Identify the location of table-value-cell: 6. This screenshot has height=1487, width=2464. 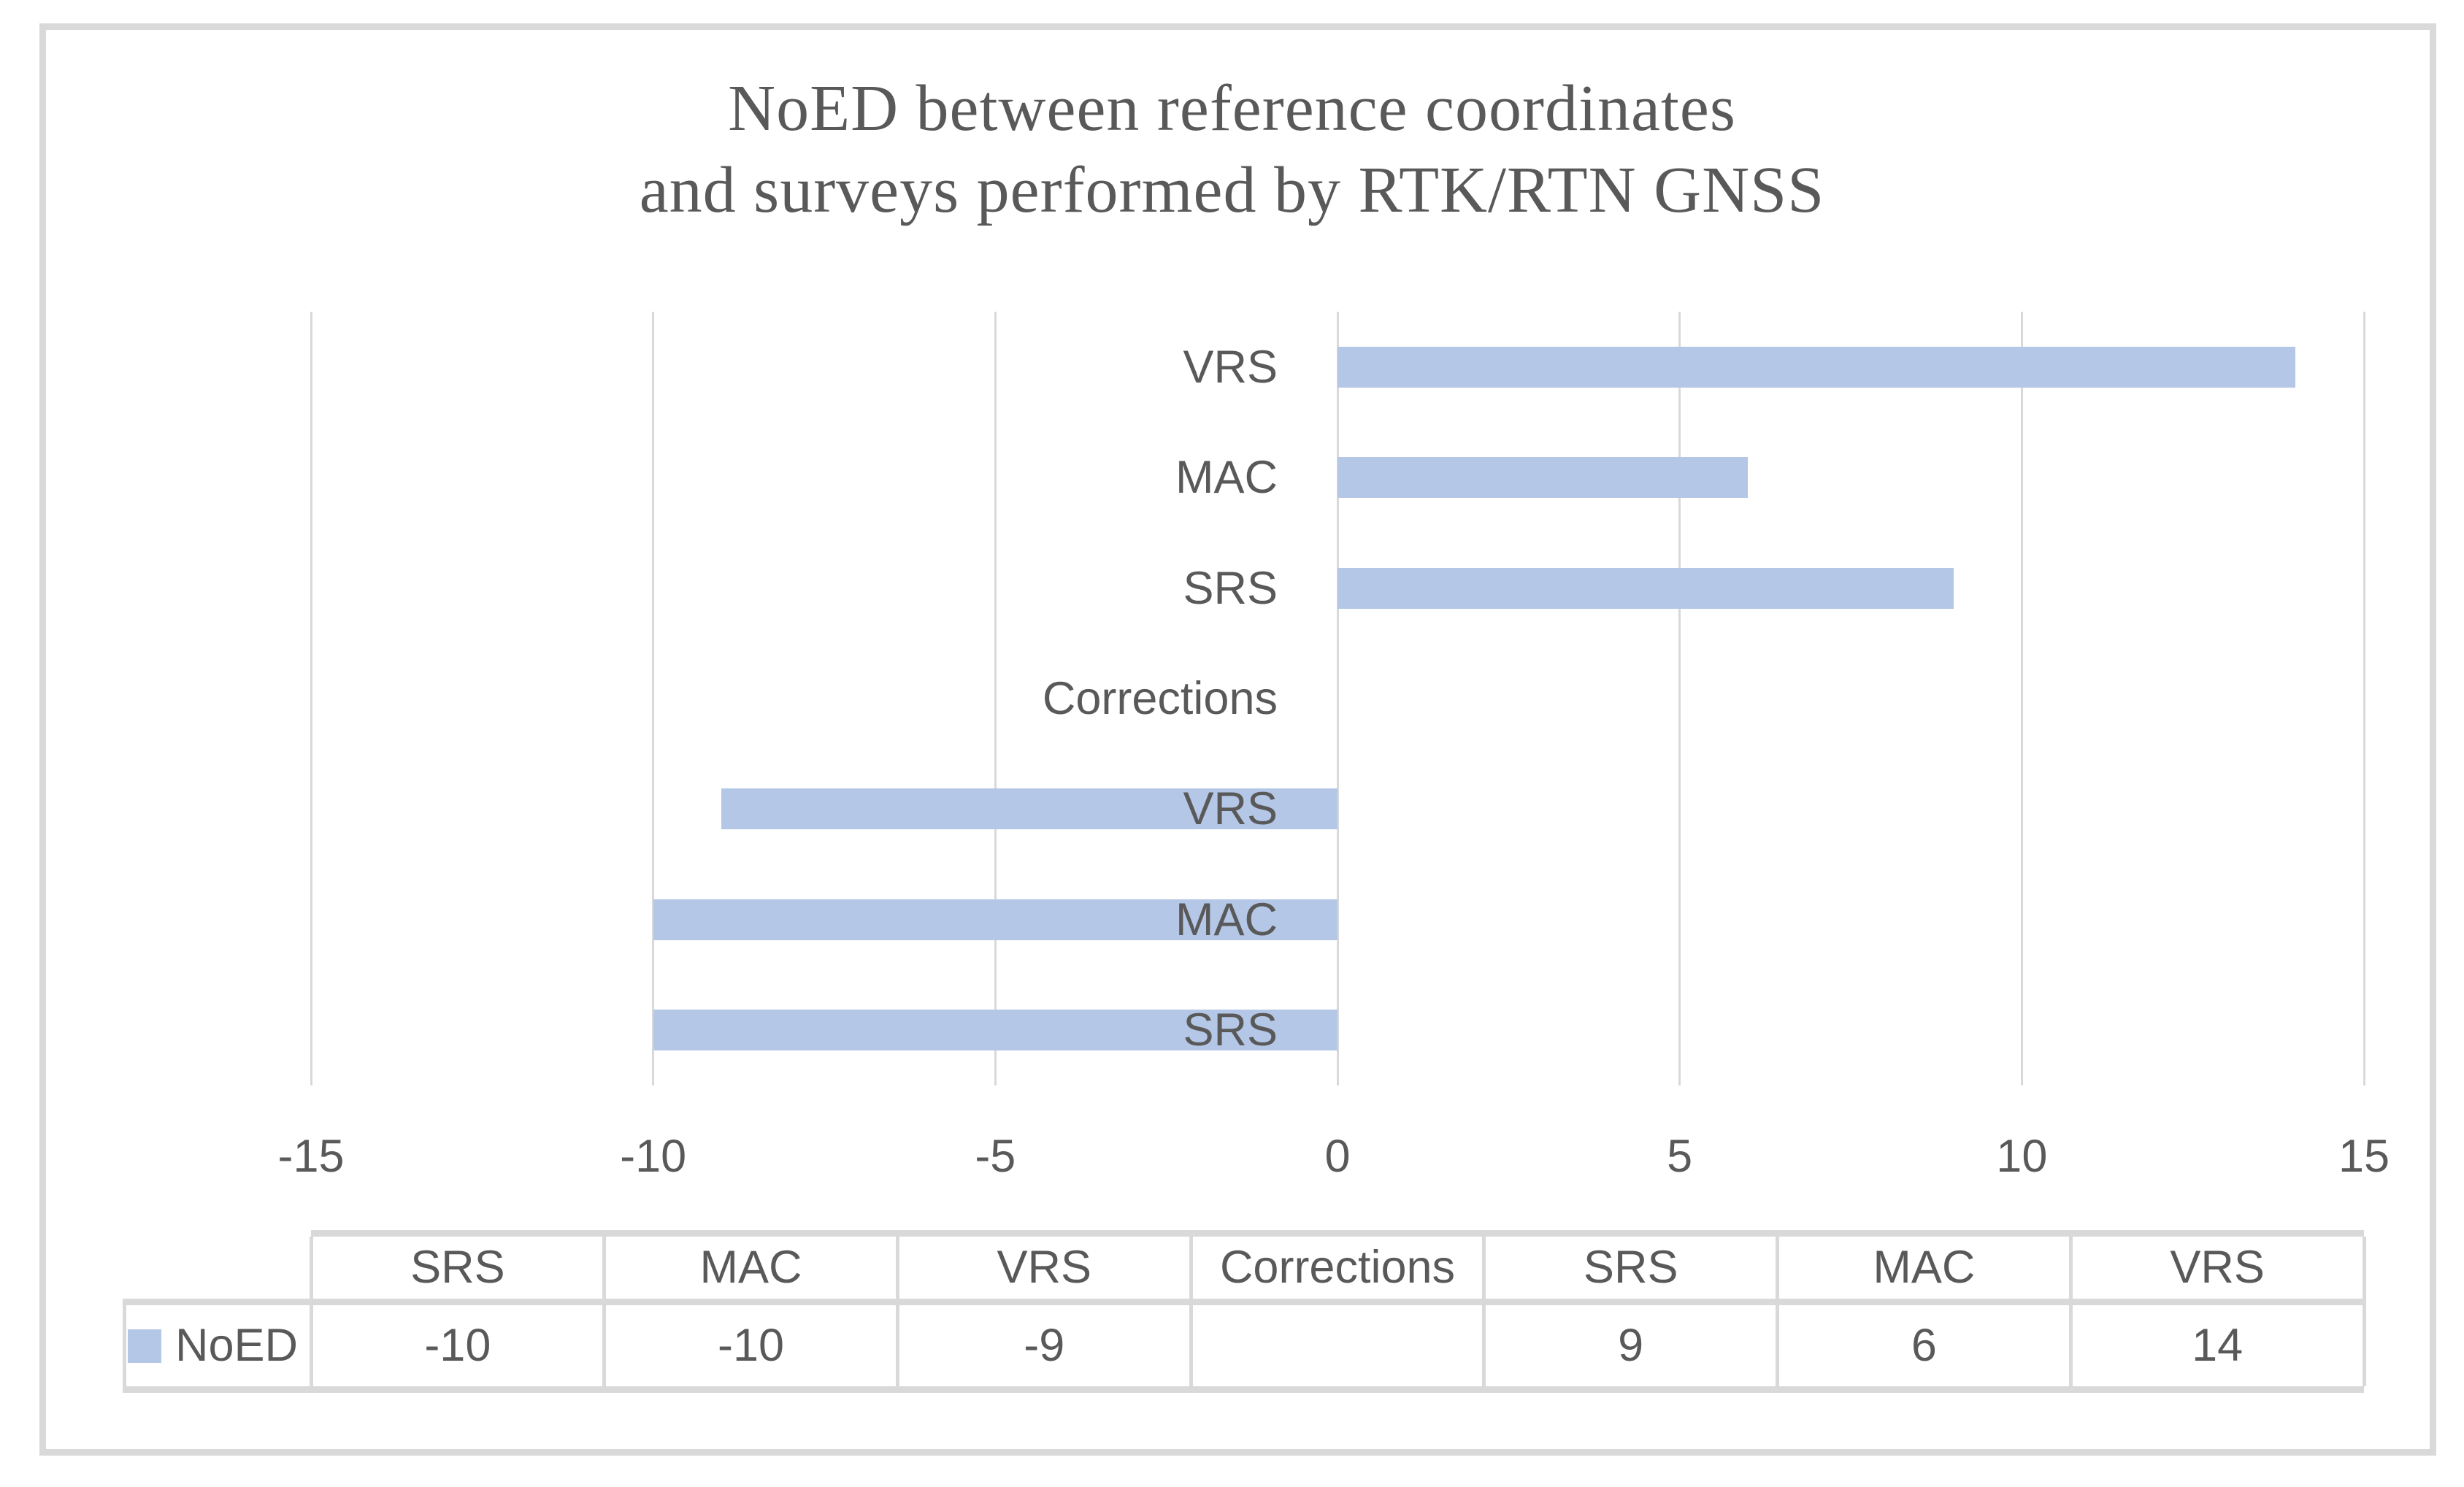
(1924, 1345).